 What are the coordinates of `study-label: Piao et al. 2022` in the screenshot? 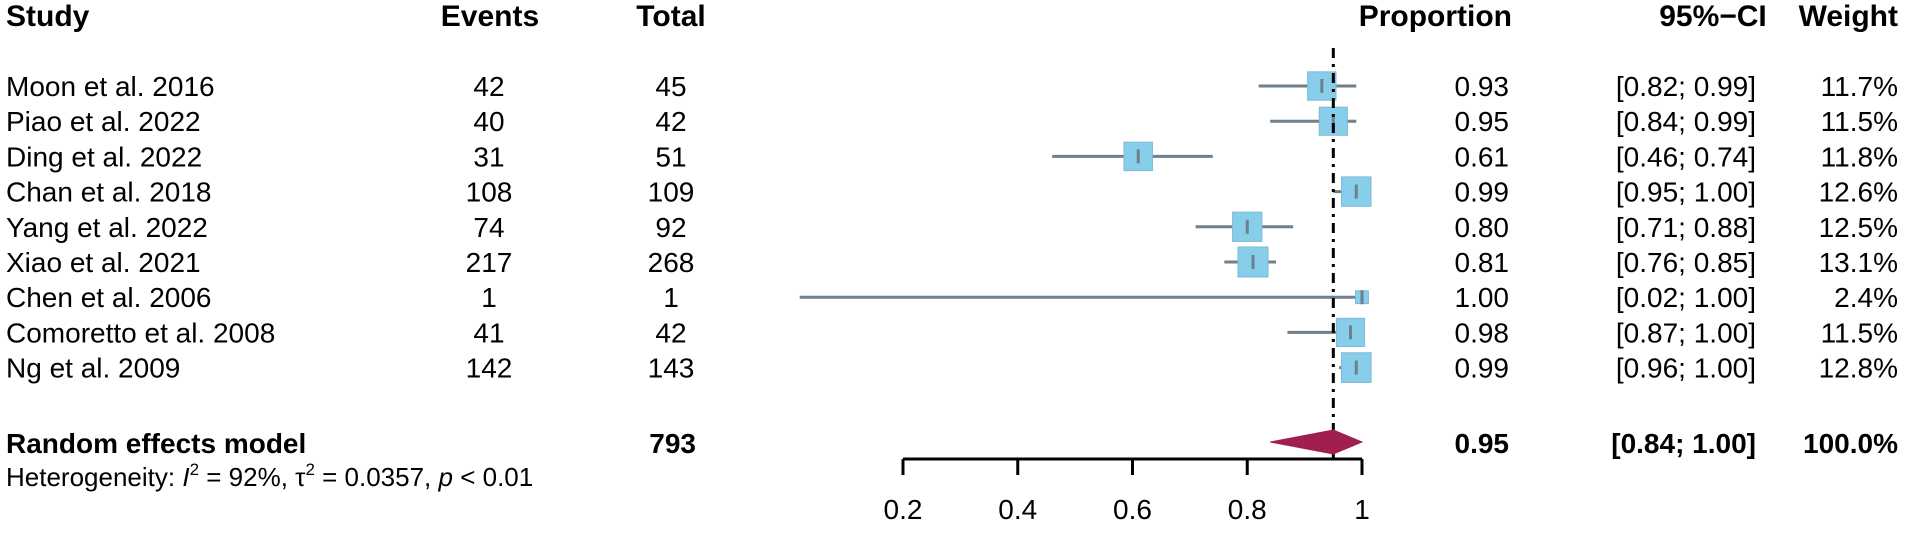 It's located at (103, 121).